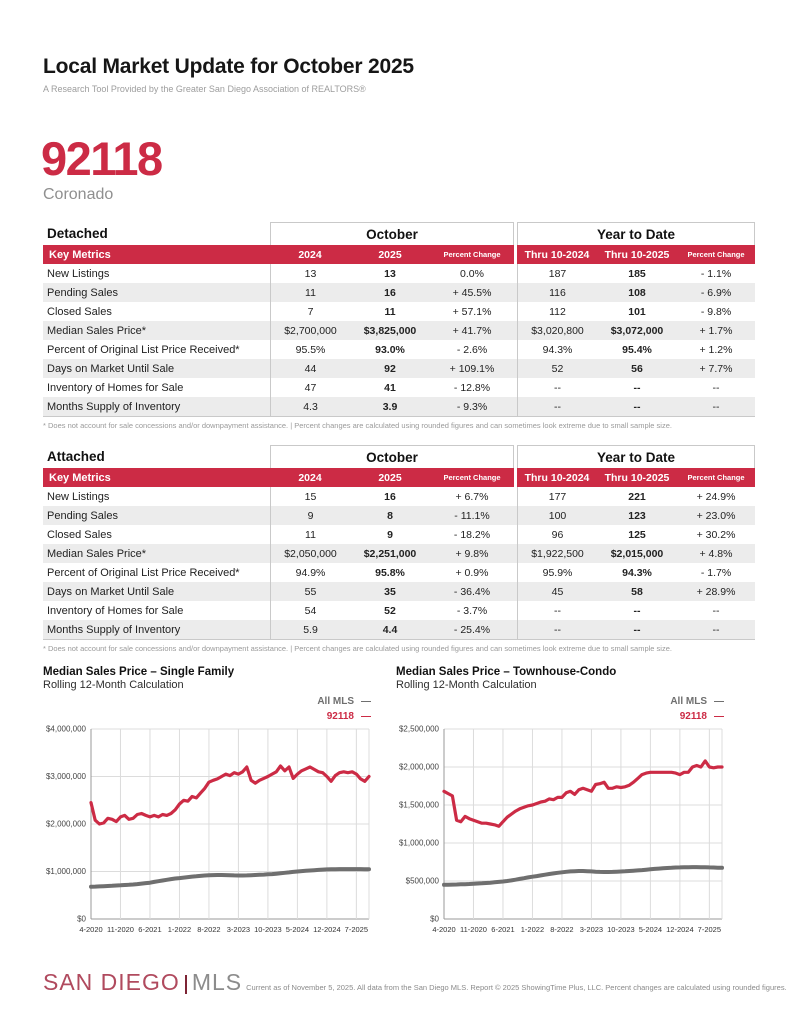 The width and height of the screenshot is (791, 1024). Describe the element at coordinates (637, 330) in the screenshot. I see `metric-value: $3,072,000` at that location.